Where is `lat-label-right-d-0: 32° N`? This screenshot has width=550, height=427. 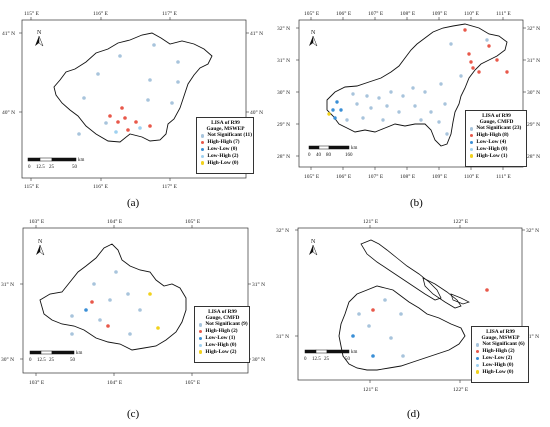
lat-label-right-d-0: 32° N is located at coordinates (532, 230).